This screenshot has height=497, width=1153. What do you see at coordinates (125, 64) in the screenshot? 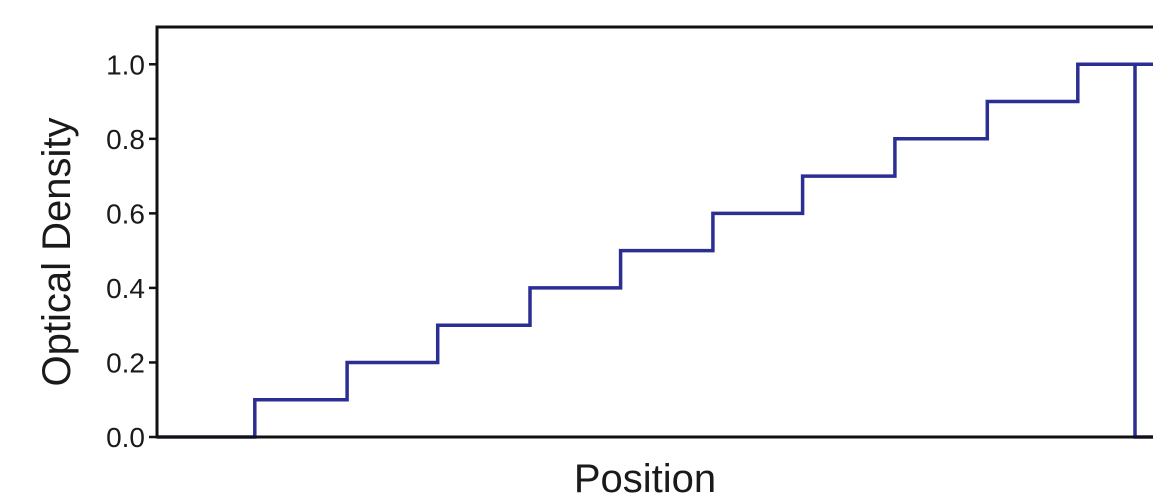
I see `y-tick-label: 1.0` at bounding box center [125, 64].